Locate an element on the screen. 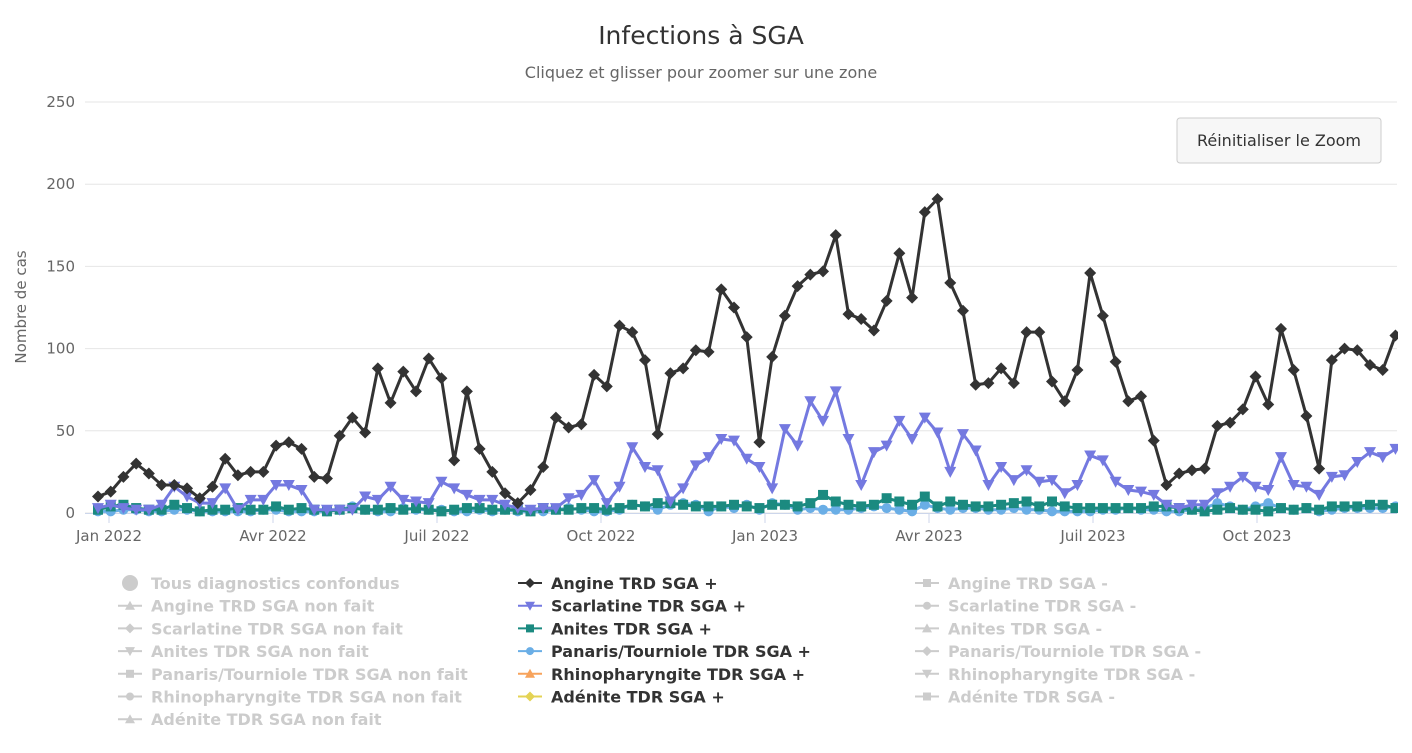 The height and width of the screenshot is (753, 1412). legend-item: Adénite TDR SGA - is located at coordinates (1015, 697).